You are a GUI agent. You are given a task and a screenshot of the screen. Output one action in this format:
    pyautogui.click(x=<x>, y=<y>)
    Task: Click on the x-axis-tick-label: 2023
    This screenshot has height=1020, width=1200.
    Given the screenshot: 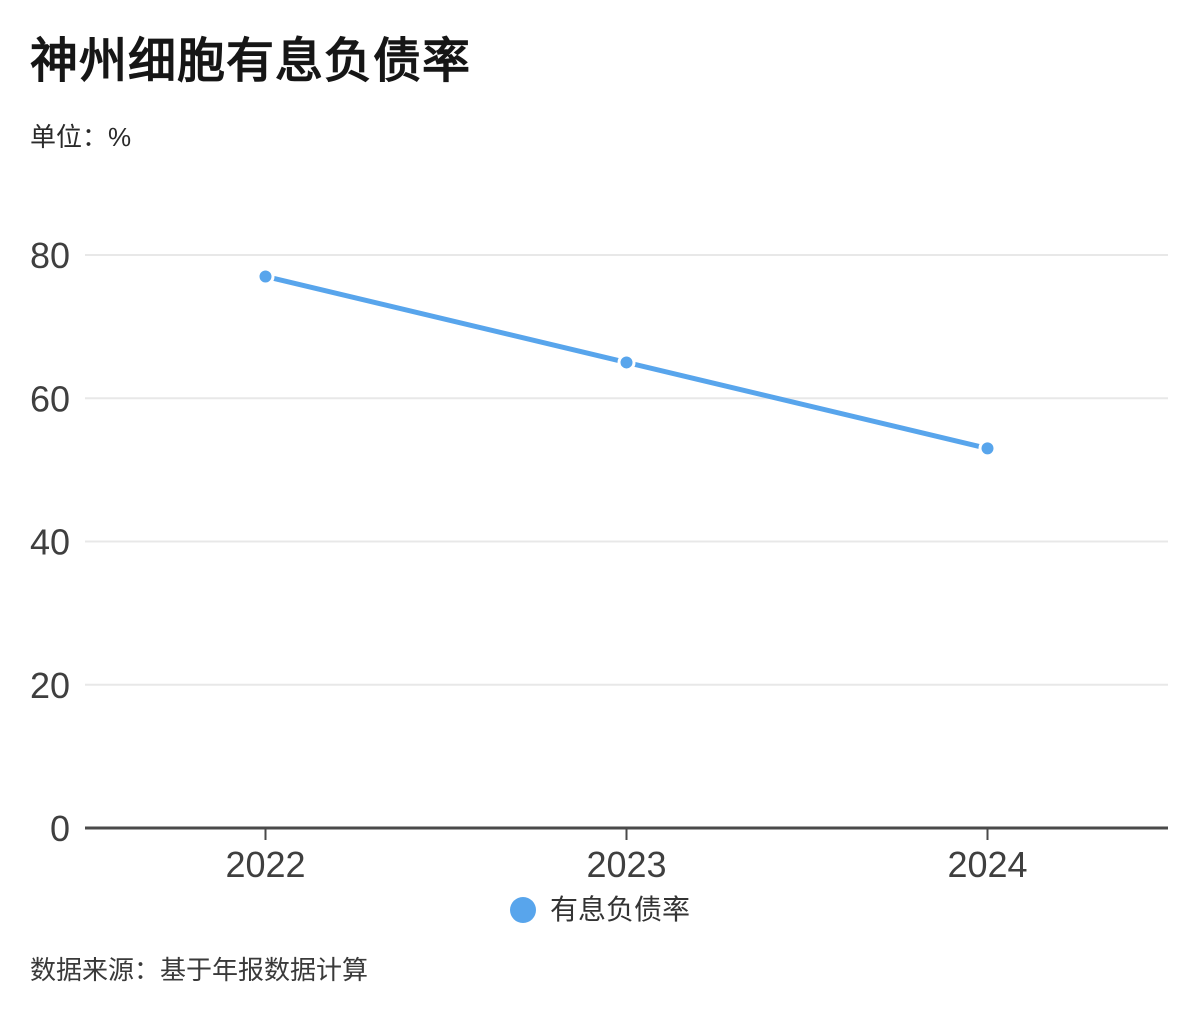 What is the action you would take?
    pyautogui.click(x=626, y=864)
    